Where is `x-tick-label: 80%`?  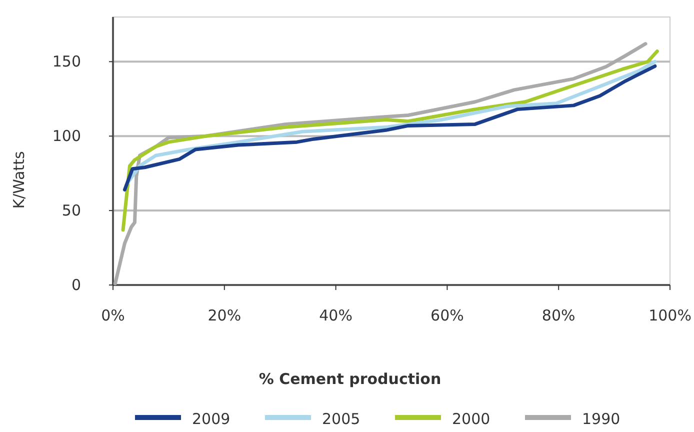
x-tick-label: 80% is located at coordinates (559, 315).